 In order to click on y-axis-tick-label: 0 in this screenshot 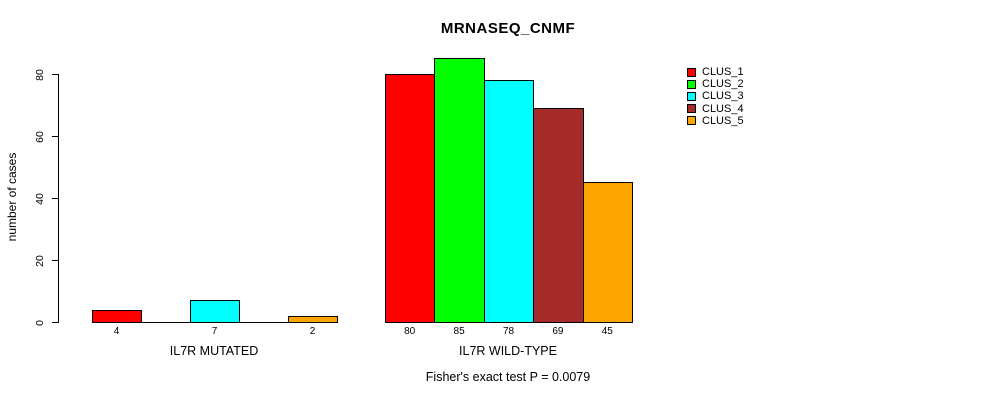, I will do `click(40, 322)`.